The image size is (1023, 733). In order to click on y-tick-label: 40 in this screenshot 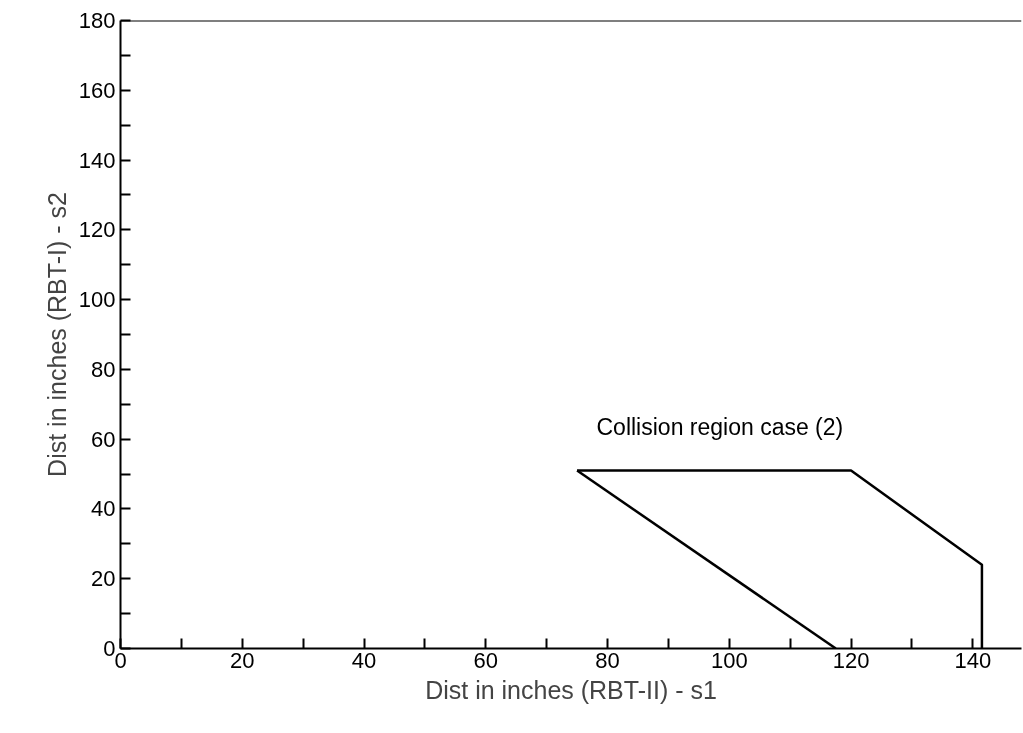, I will do `click(103, 509)`.